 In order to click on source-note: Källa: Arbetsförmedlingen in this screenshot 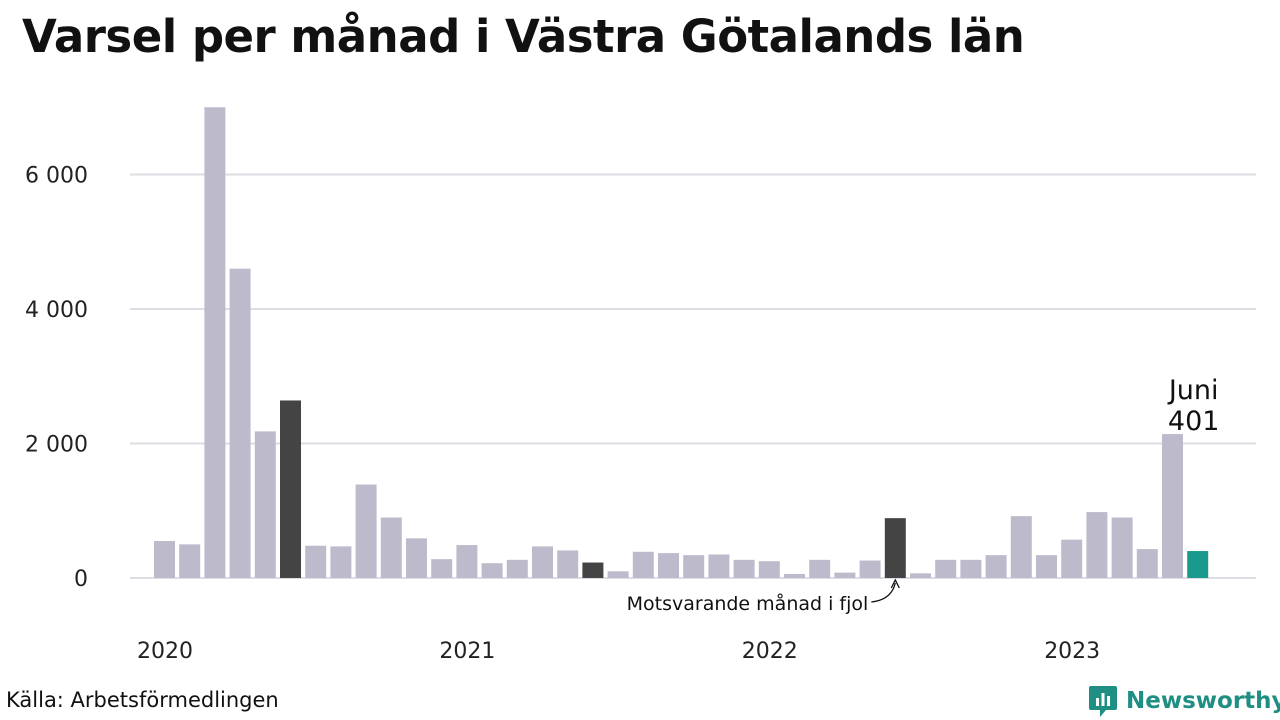, I will do `click(142, 700)`.